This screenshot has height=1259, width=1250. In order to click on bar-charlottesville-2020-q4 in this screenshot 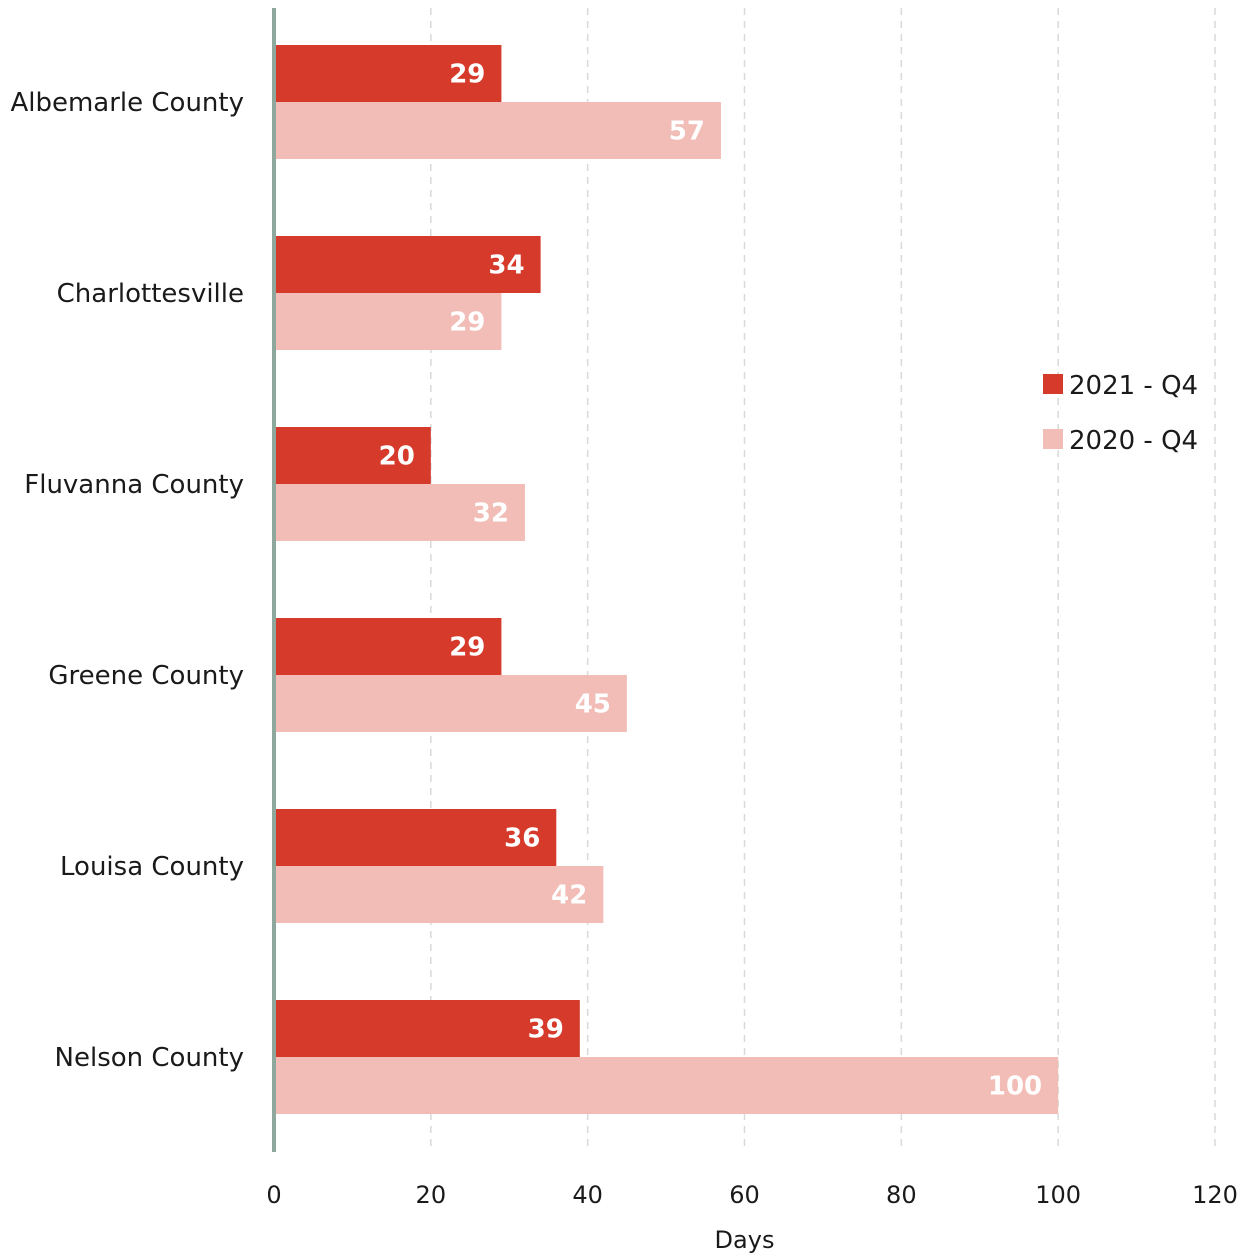, I will do `click(388, 321)`.